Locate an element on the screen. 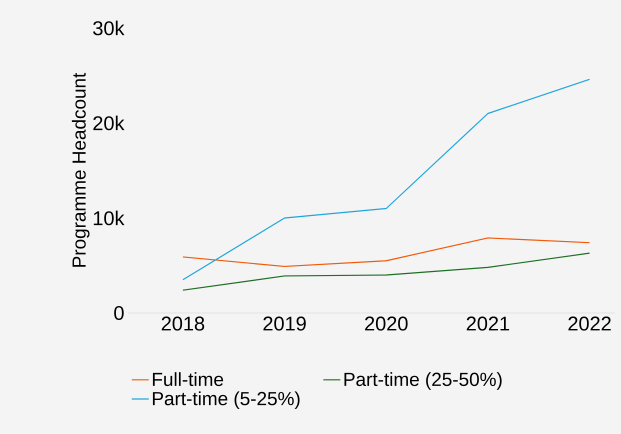 This screenshot has width=621, height=434. x-tick-label: 2022 is located at coordinates (589, 323).